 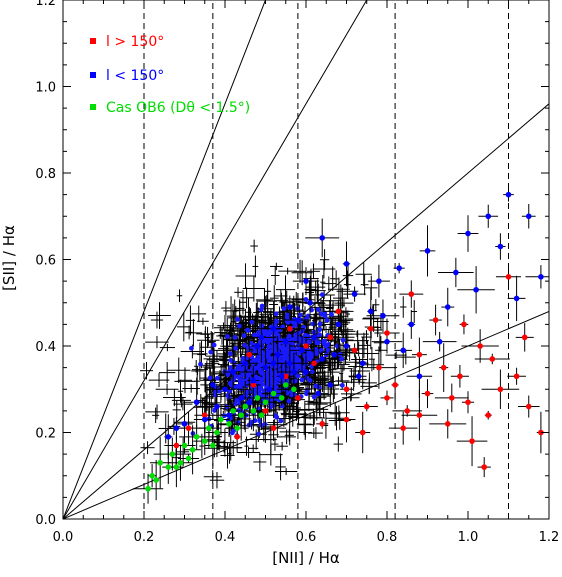 What do you see at coordinates (45, 88) in the screenshot?
I see `y-tick-label: 1.0` at bounding box center [45, 88].